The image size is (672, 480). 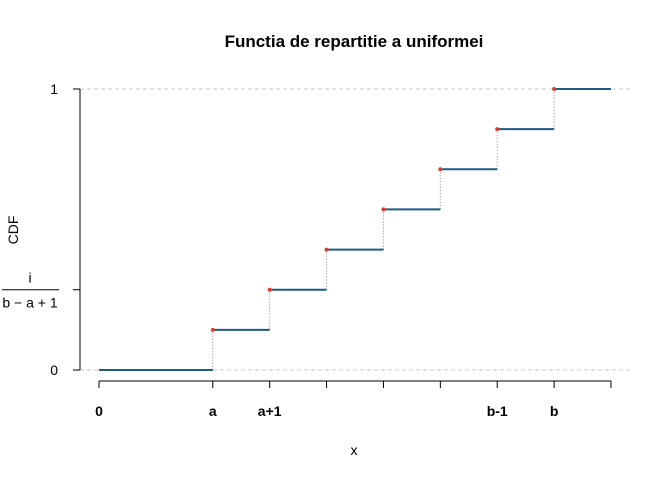 I want to click on chart-title: Functia de repartitie a uniformei, so click(x=354, y=41).